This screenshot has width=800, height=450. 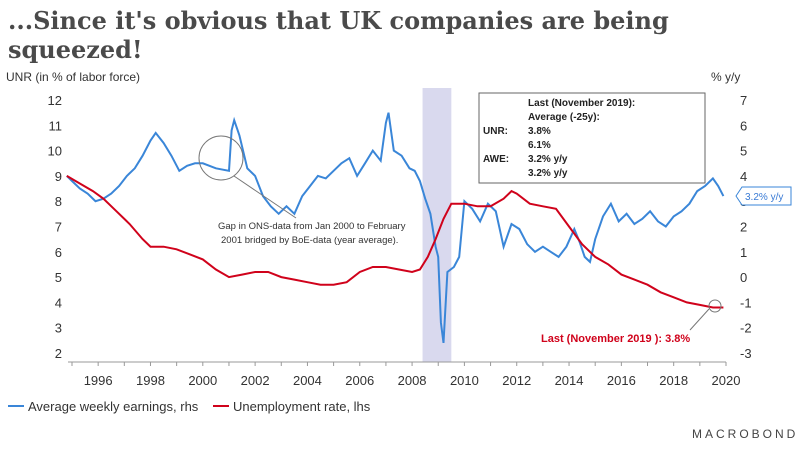 What do you see at coordinates (564, 117) in the screenshot?
I see `summary-box-subheader: Average (-25y):` at bounding box center [564, 117].